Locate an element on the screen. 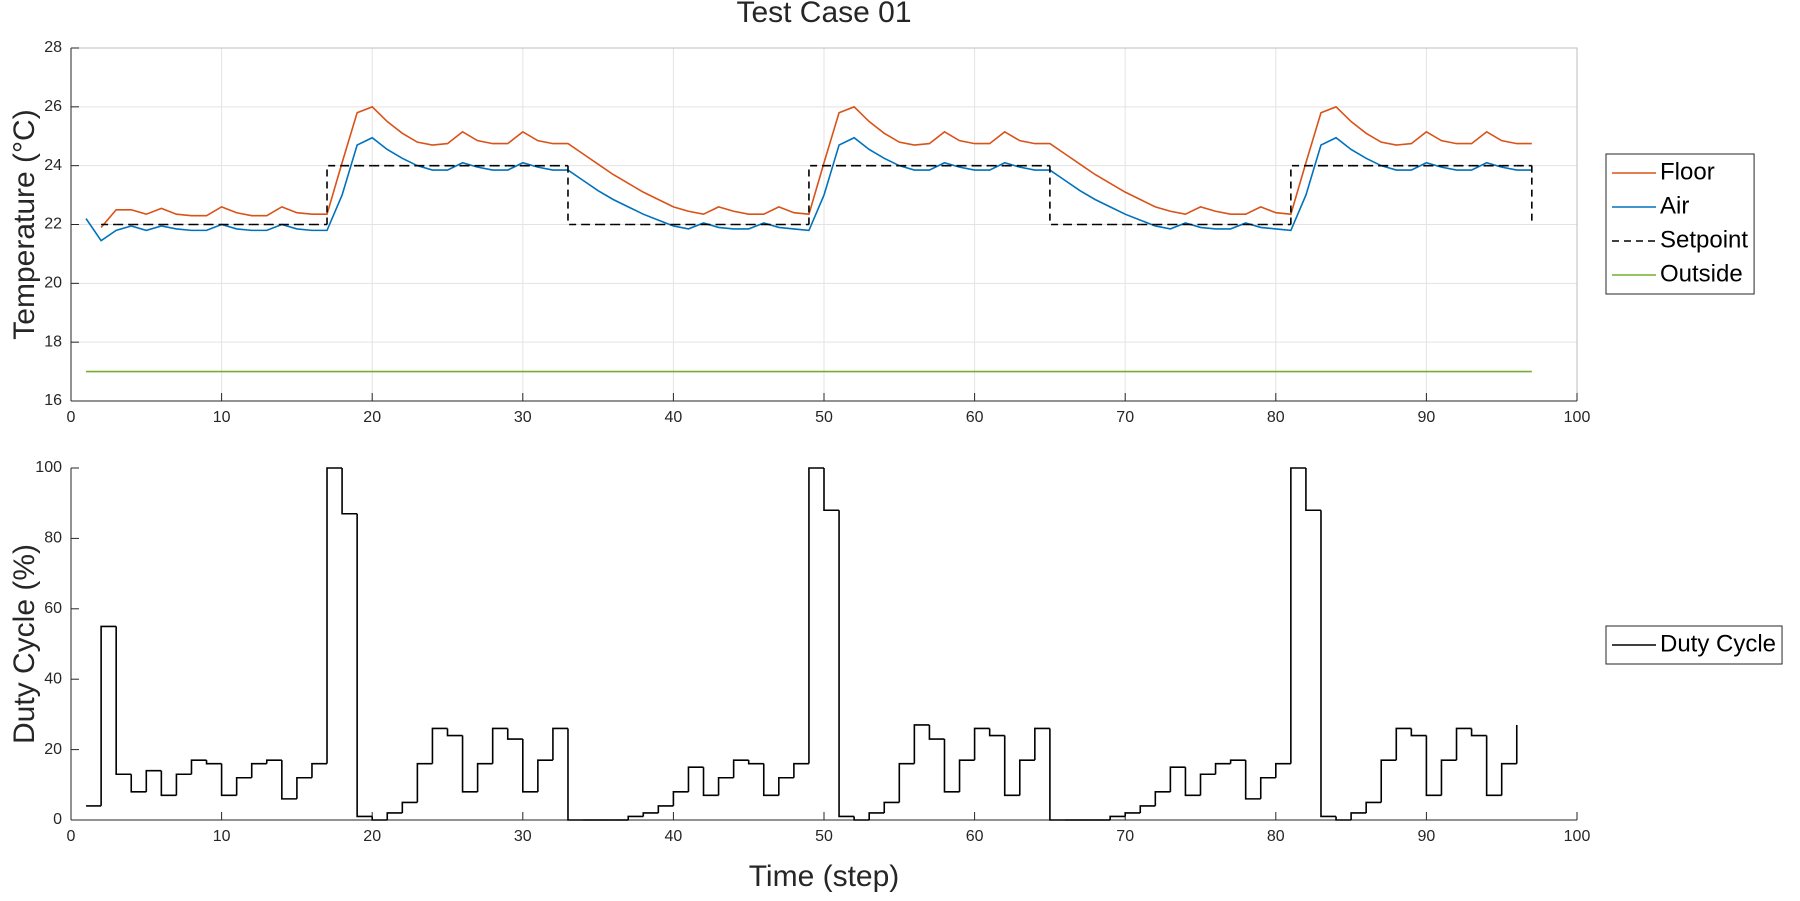 The height and width of the screenshot is (901, 1800). x-axis-label: Time (step) is located at coordinates (824, 876).